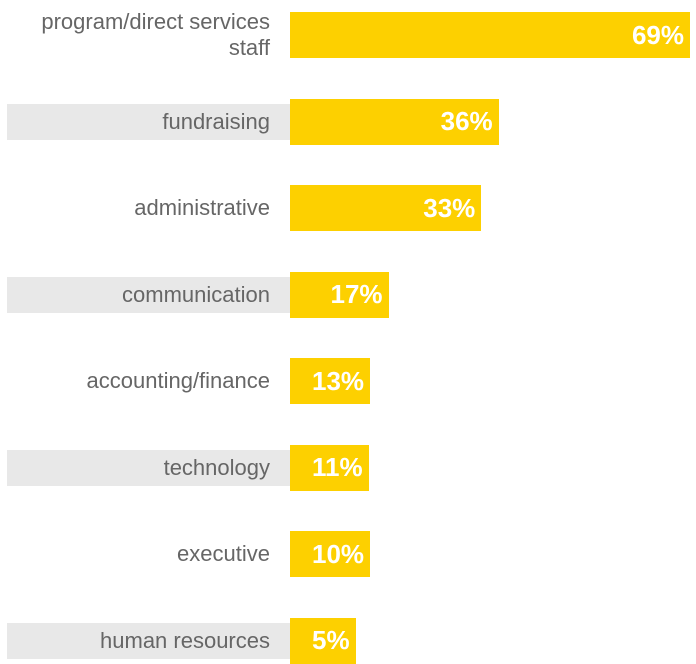 The width and height of the screenshot is (696, 664). I want to click on category-label: communication, so click(196, 294).